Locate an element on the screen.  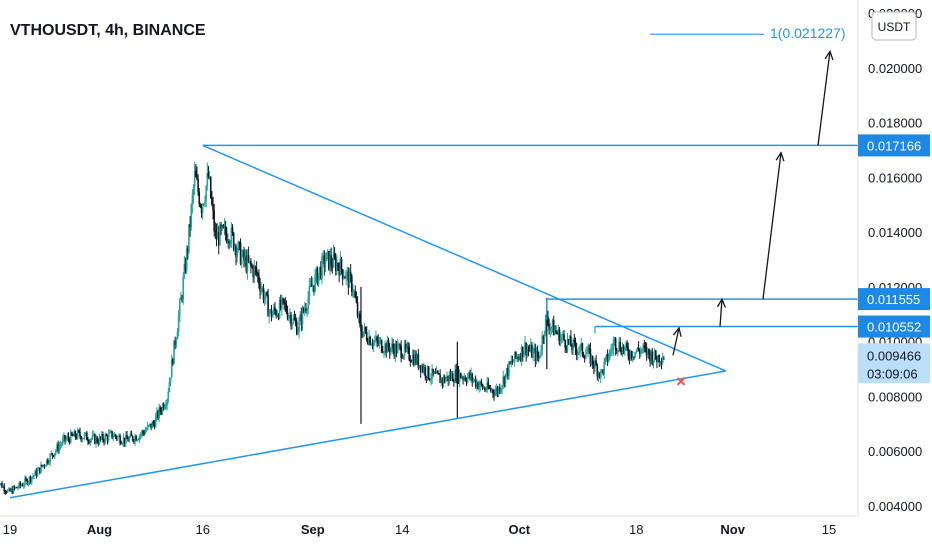
current-price-badge is located at coordinates (894, 363).